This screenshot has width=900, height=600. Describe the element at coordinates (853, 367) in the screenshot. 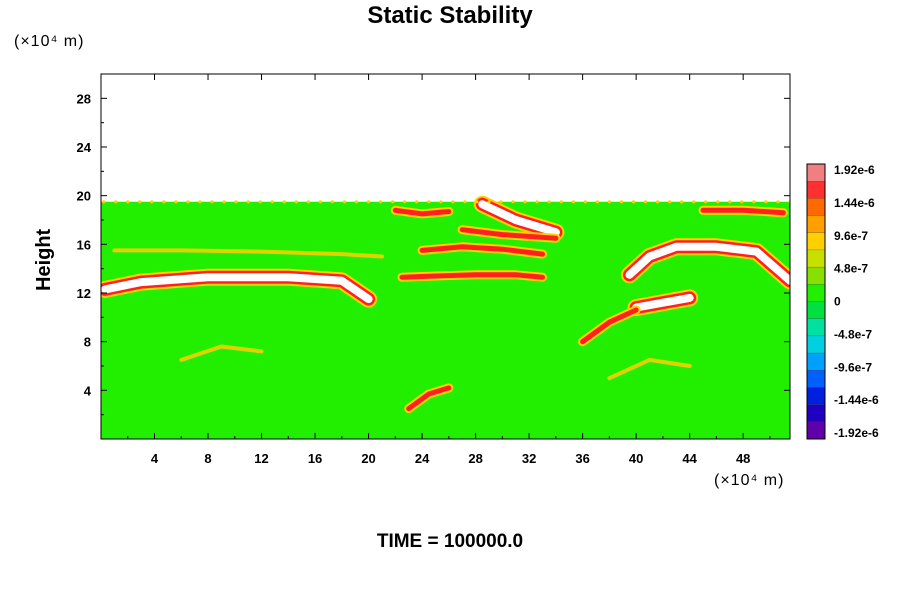

I see `colorbar-label: -9.6e-7` at that location.